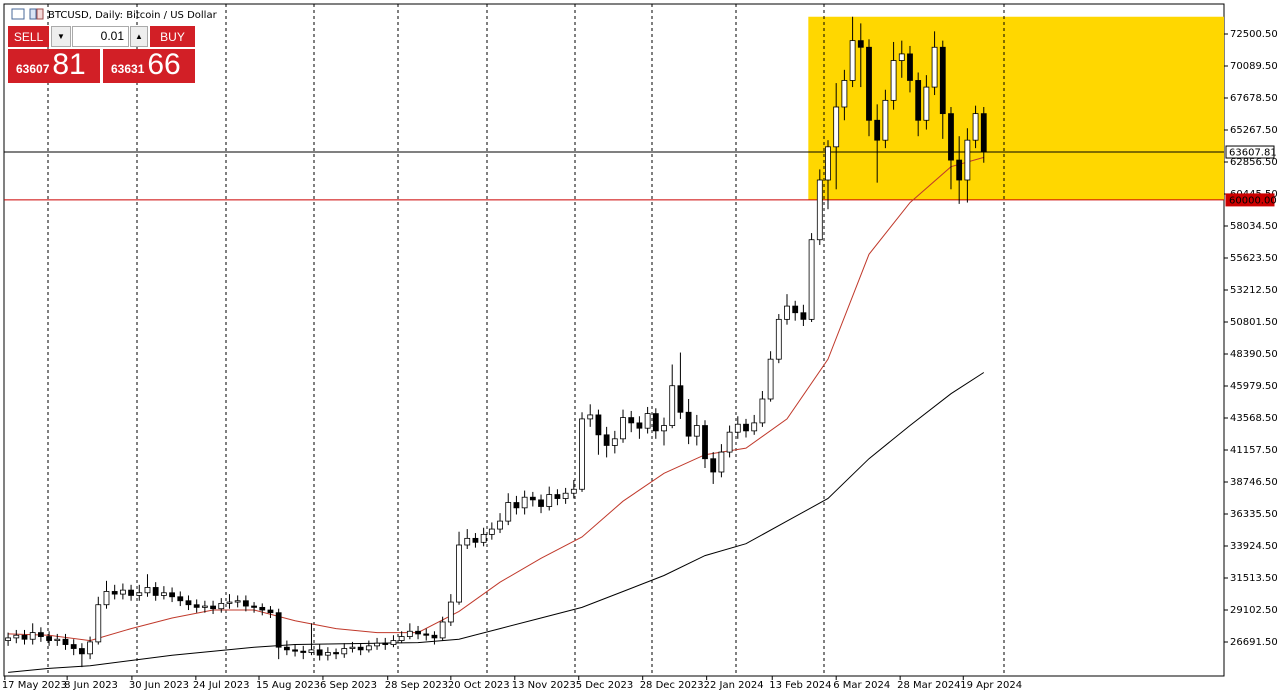 The image size is (1285, 697). What do you see at coordinates (61, 36) in the screenshot?
I see `volume-down: ▼` at bounding box center [61, 36].